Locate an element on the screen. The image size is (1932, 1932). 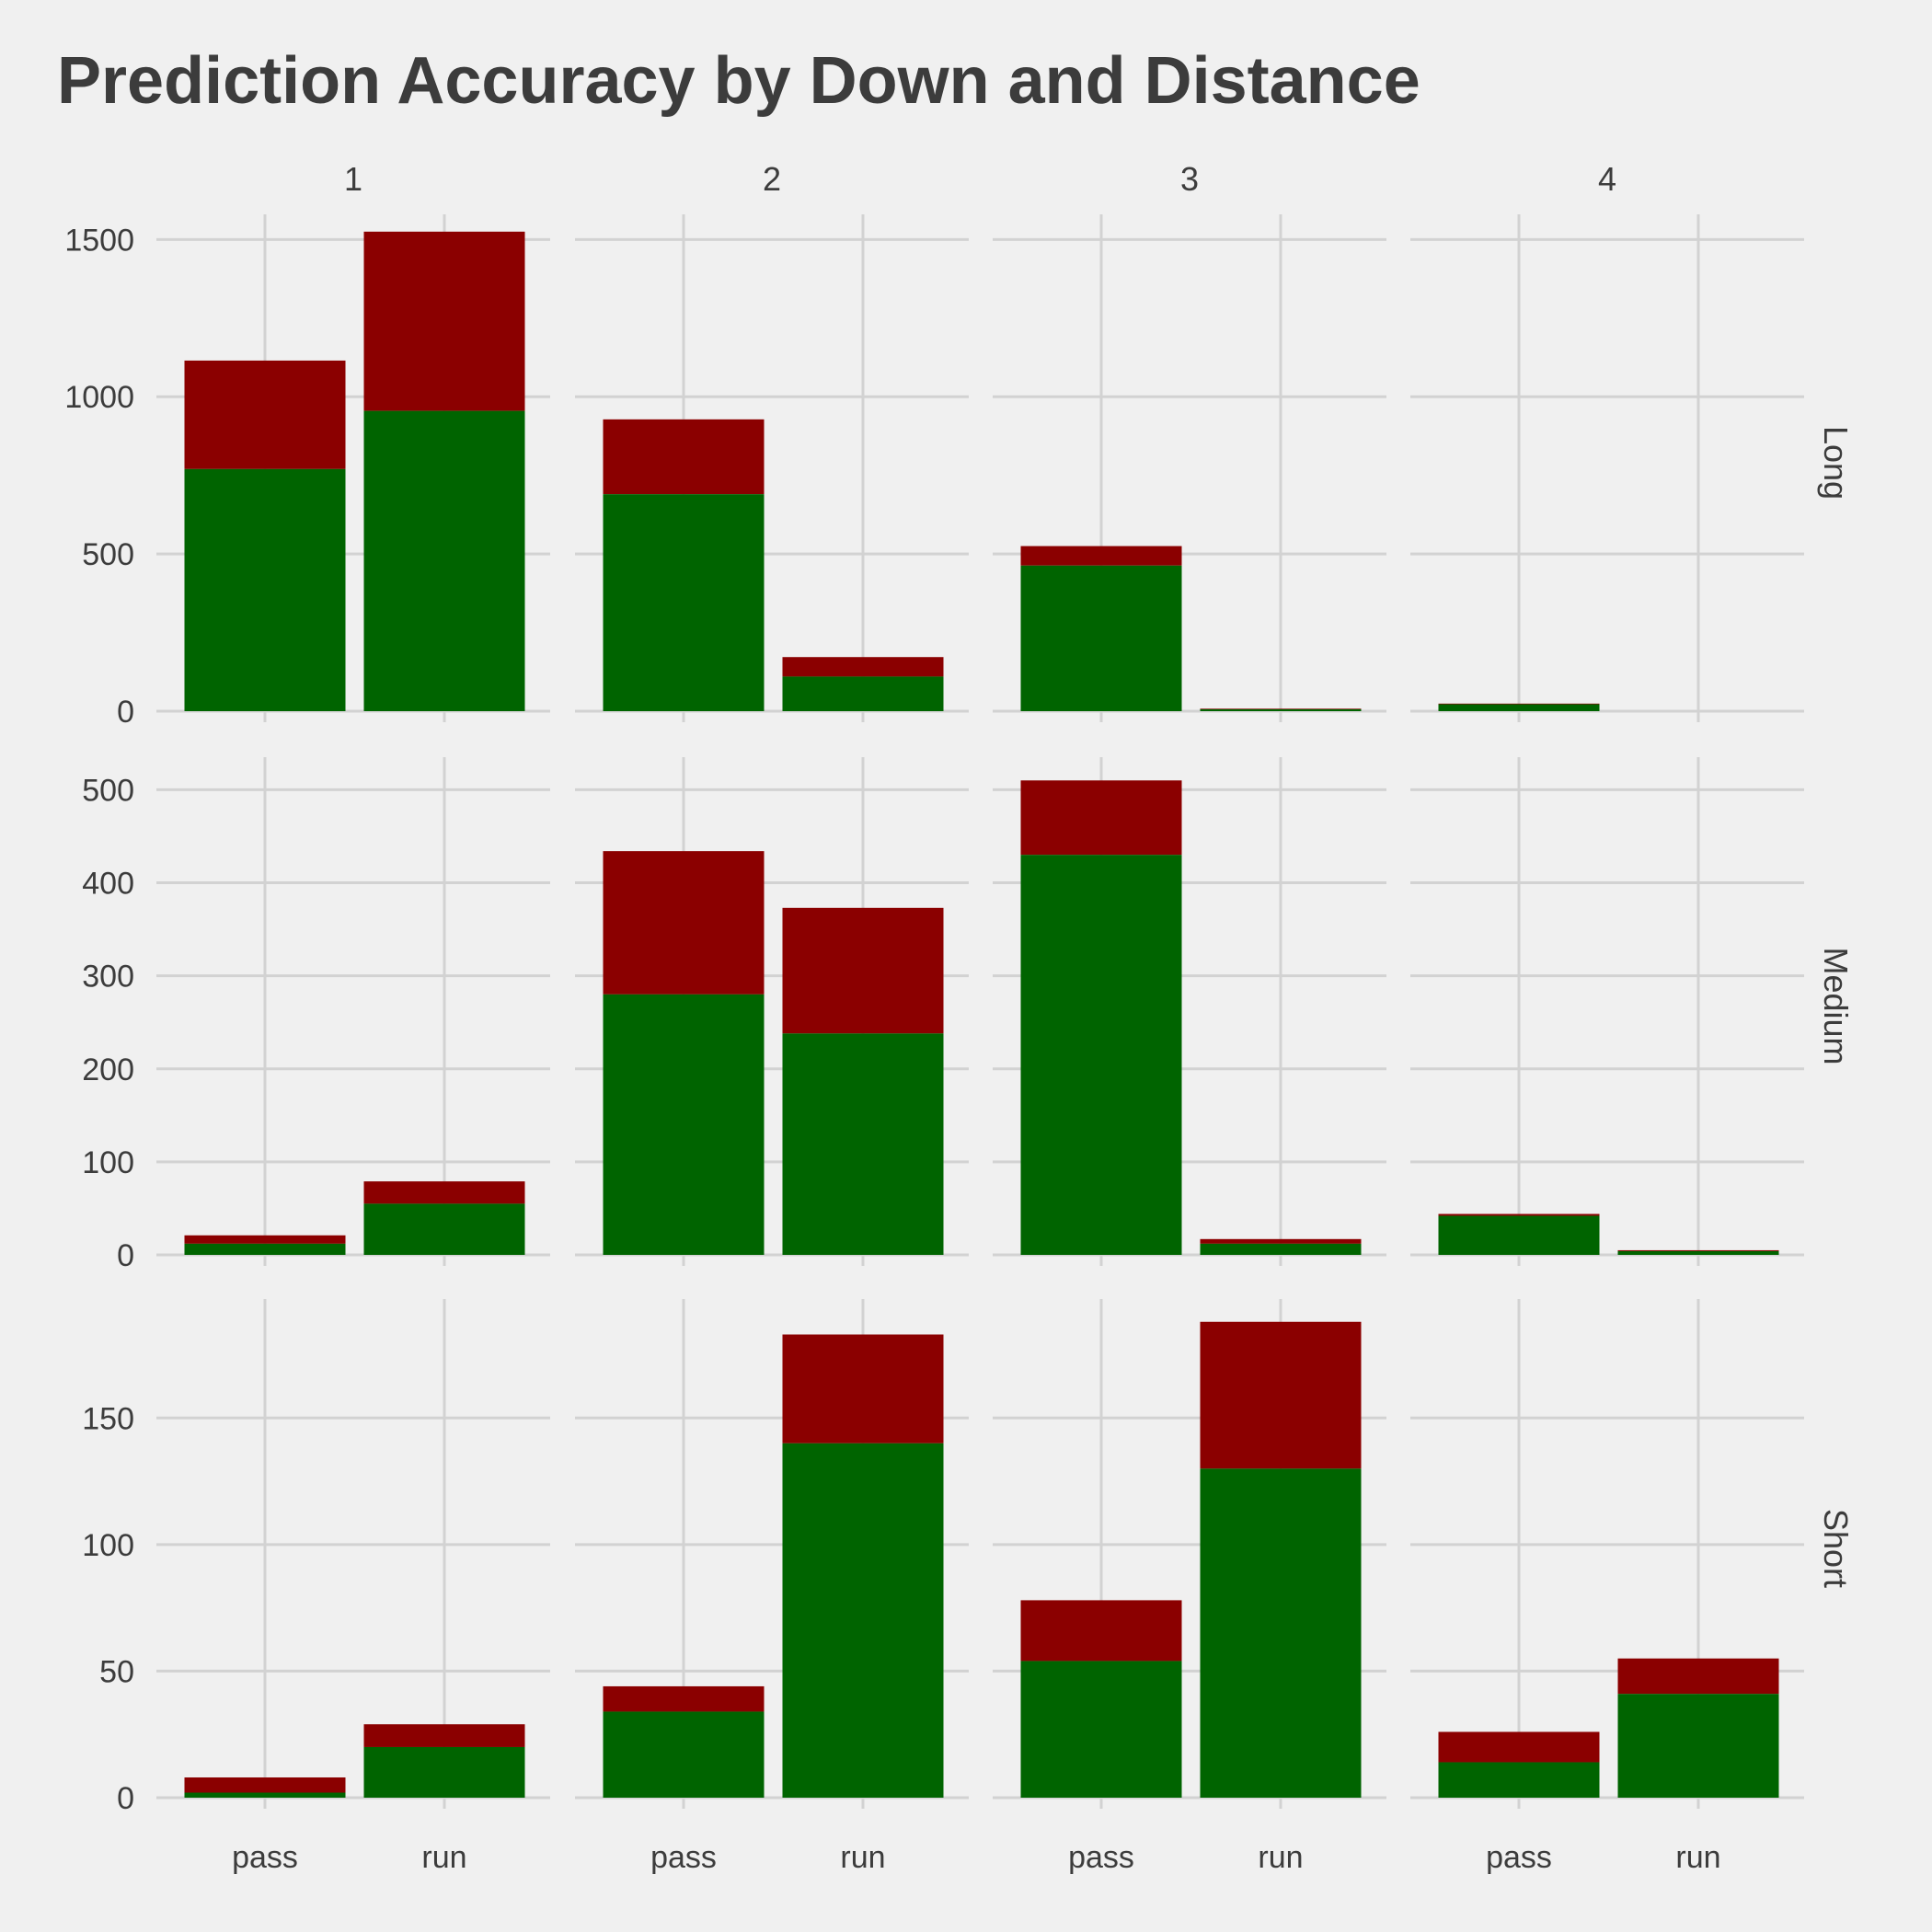
strip-label-down-4: 4 is located at coordinates (1607, 179).